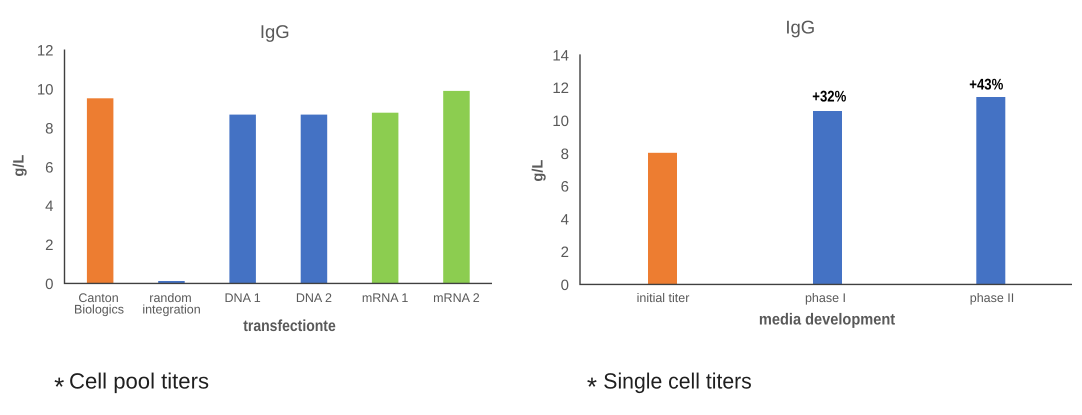  I want to click on svg-text: +32%, so click(829, 96).